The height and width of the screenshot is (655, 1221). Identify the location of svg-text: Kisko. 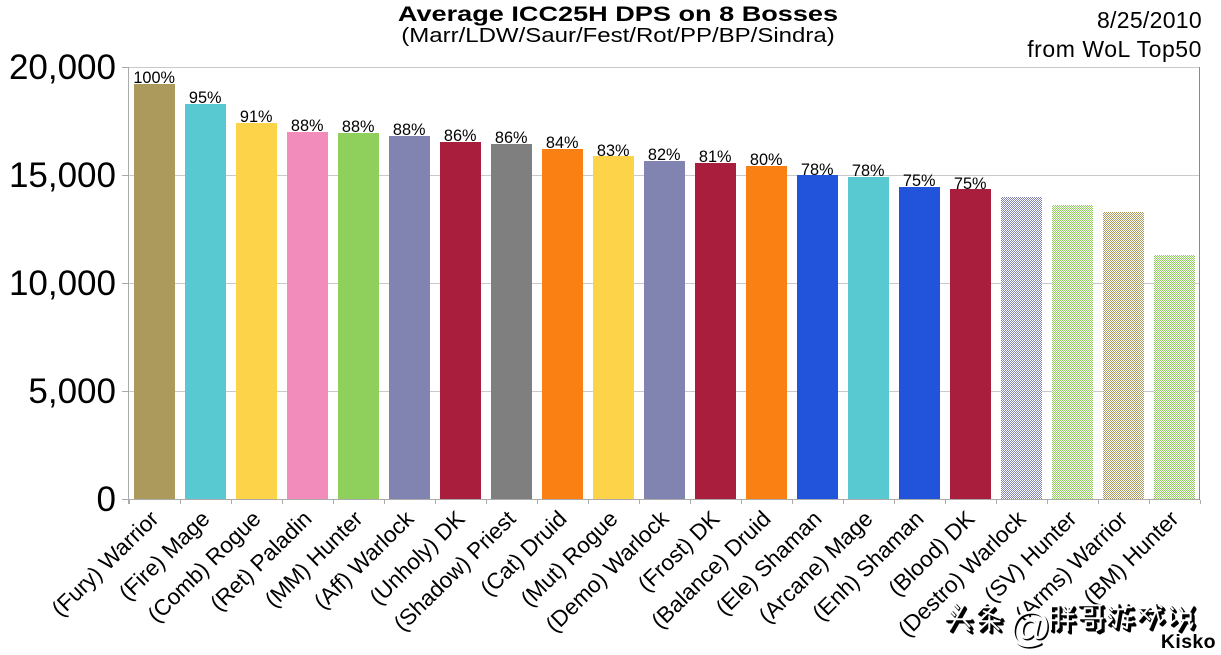
(1188, 642).